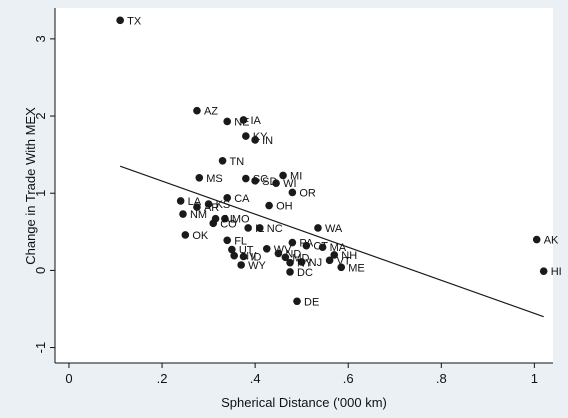 The image size is (568, 418). I want to click on data-point-ak, so click(536, 239).